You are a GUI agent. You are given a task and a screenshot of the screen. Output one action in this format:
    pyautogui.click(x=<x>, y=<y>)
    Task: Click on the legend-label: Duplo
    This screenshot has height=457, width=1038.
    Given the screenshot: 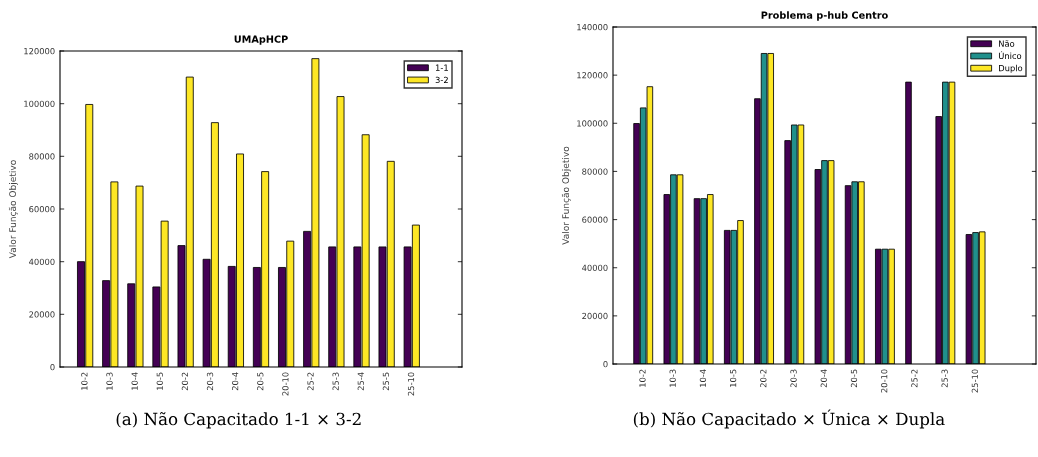 What is the action you would take?
    pyautogui.click(x=1011, y=68)
    